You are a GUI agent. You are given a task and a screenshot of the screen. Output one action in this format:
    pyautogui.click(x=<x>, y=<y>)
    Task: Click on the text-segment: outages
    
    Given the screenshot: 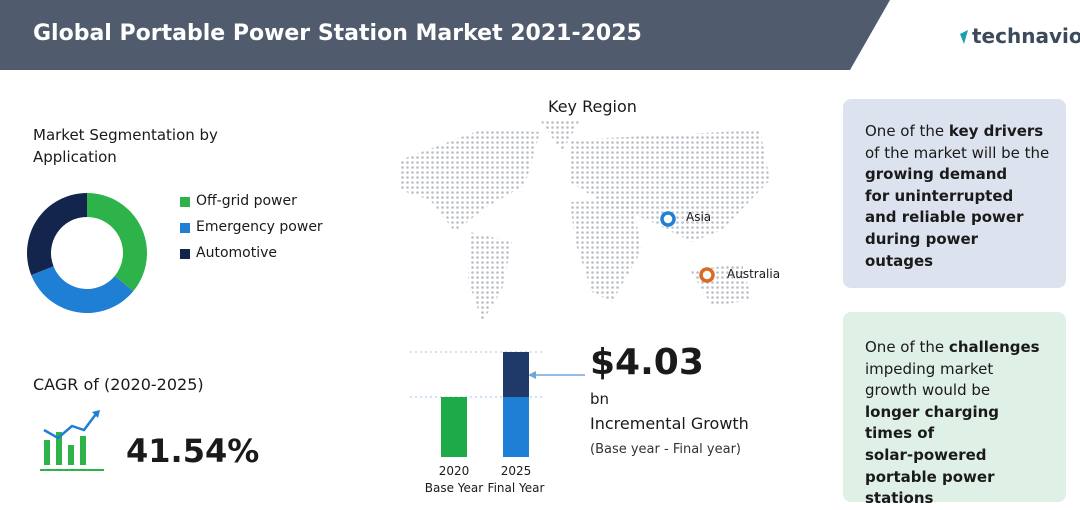 What is the action you would take?
    pyautogui.click(x=899, y=260)
    